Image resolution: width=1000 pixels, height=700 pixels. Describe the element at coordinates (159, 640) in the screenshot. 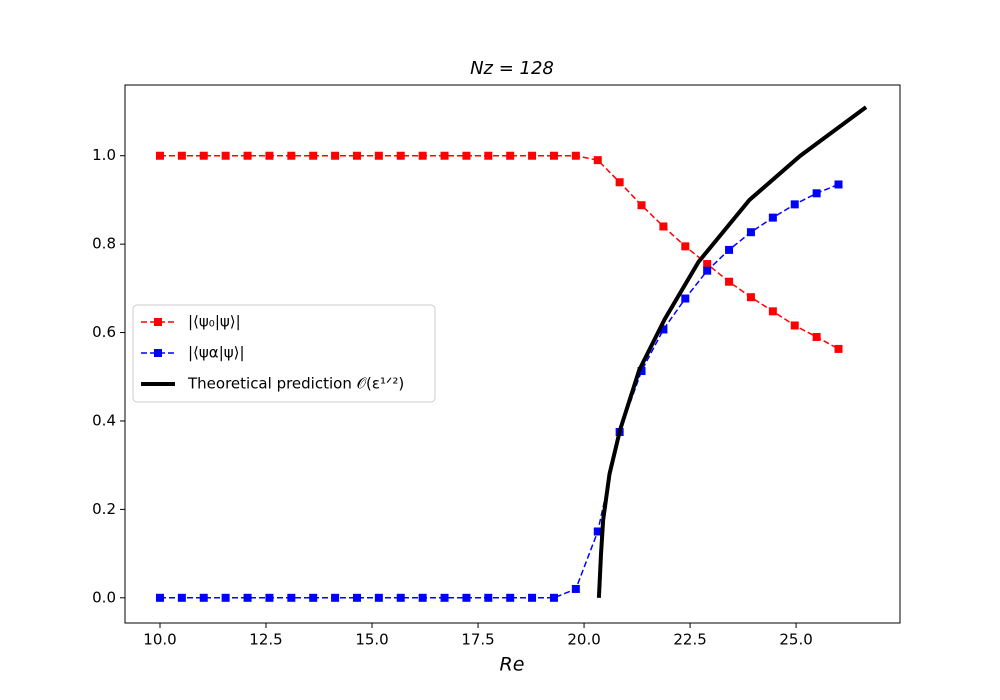

I see `x-tick-label: 10.0` at that location.